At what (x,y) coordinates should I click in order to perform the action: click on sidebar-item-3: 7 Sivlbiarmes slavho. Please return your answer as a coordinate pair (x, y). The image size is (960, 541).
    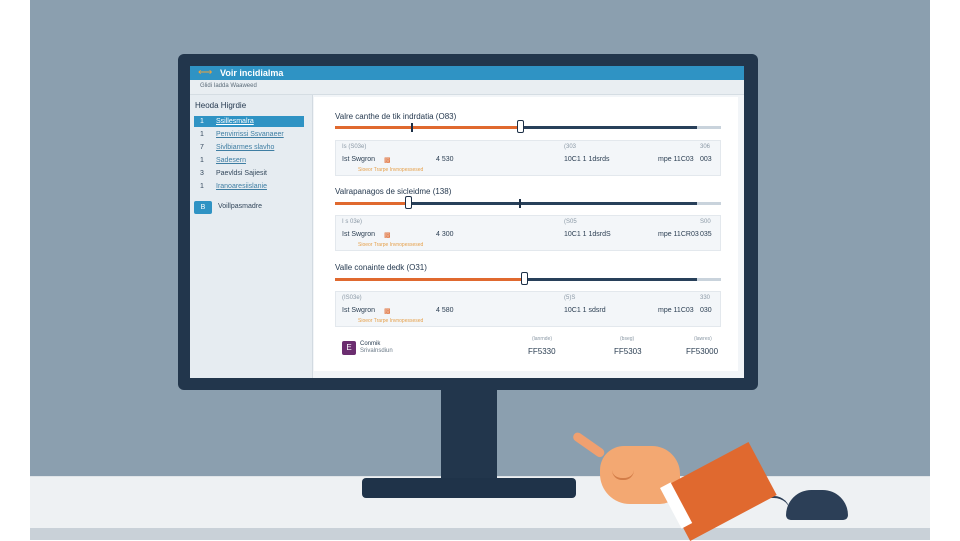
    Looking at the image, I should click on (249, 147).